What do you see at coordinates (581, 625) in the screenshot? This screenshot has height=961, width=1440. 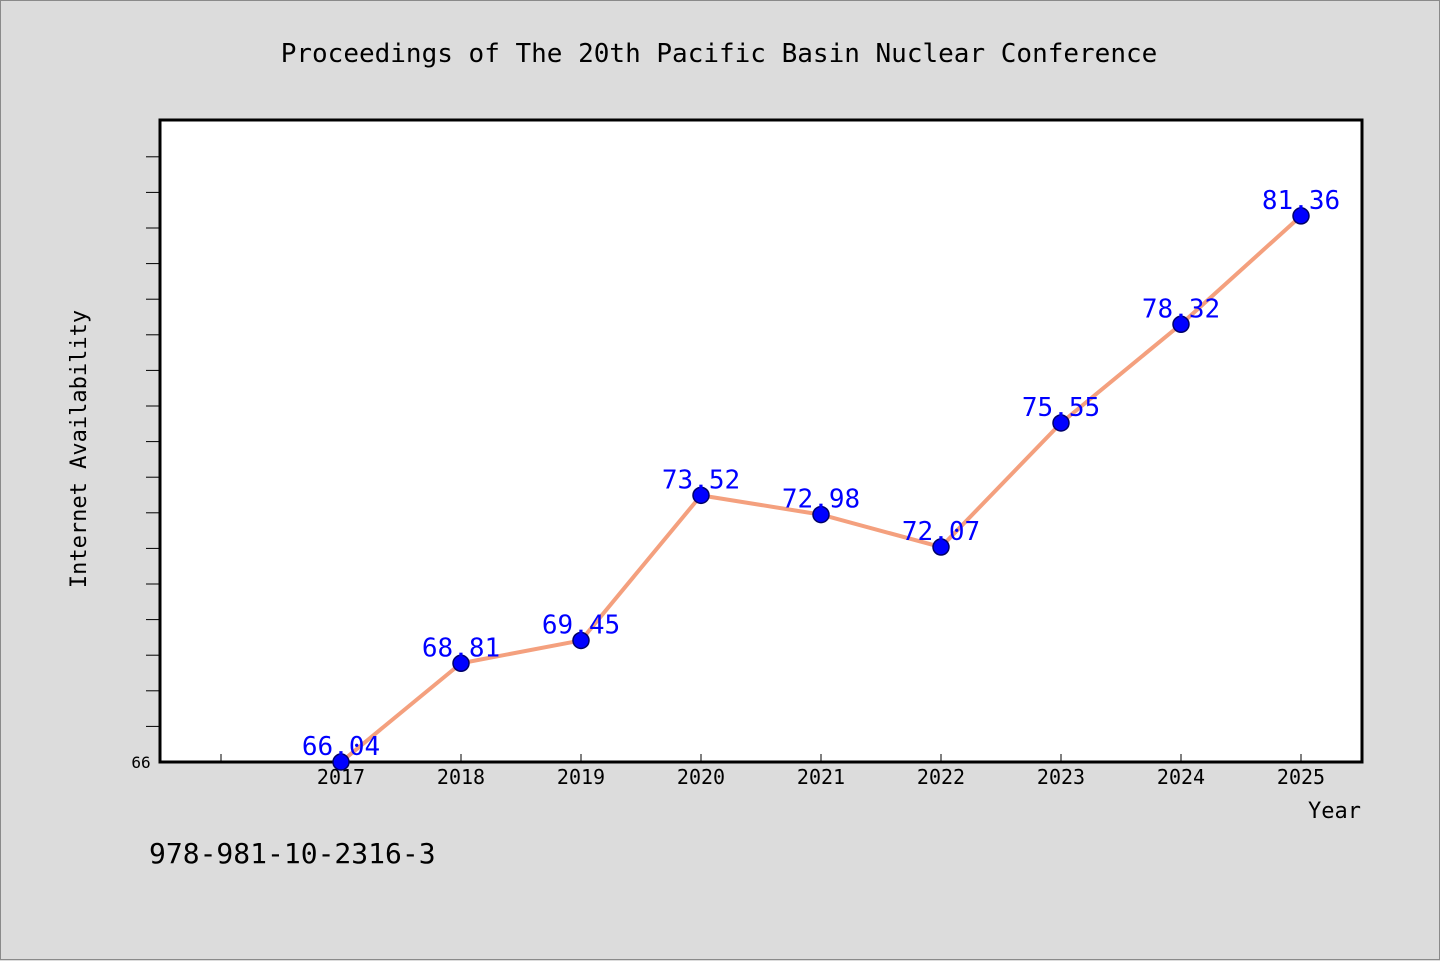 I see `data-label-2019: 69.45` at bounding box center [581, 625].